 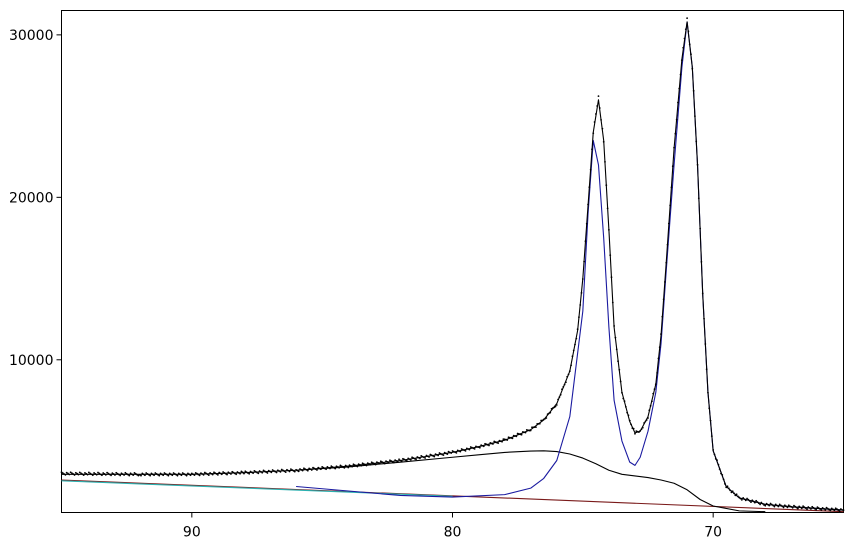 I want to click on y-tick-label: 30000, so click(x=31, y=36).